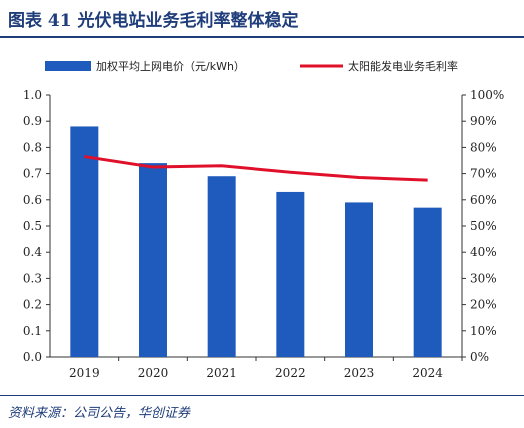 The width and height of the screenshot is (524, 428). Describe the element at coordinates (153, 21) in the screenshot. I see `figure-title: 图表 41 光伏电站业务毛利率整体稳定` at that location.